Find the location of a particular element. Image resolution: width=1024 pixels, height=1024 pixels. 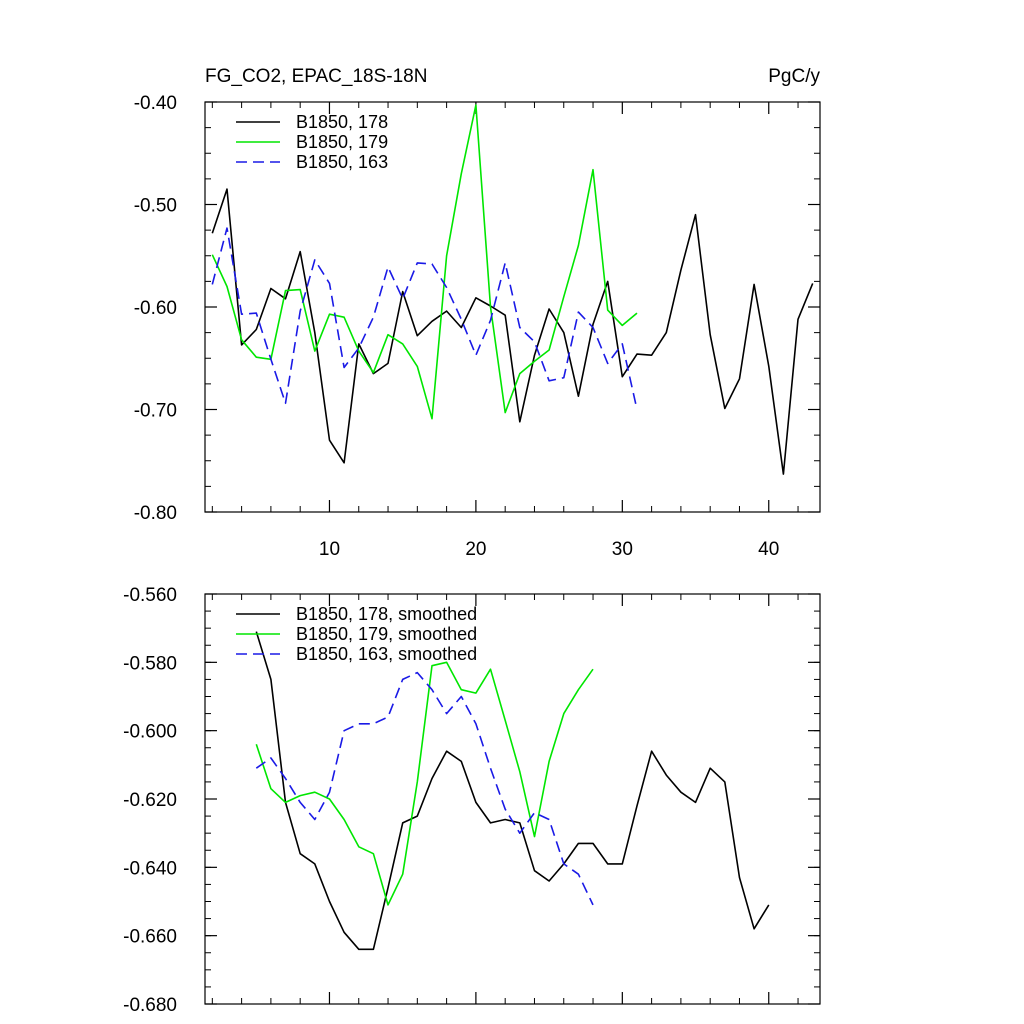

bottom-ytick-label: -0.640 is located at coordinates (150, 868).